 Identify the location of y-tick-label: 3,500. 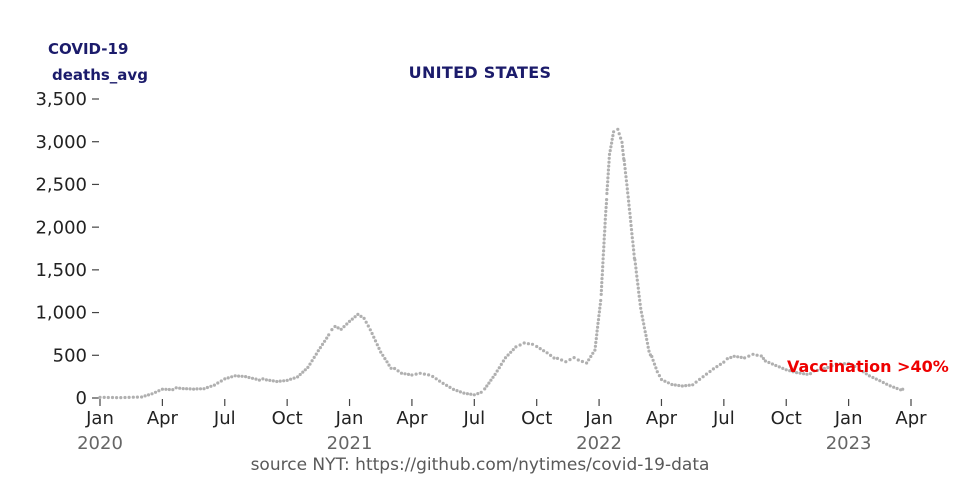
(61, 99).